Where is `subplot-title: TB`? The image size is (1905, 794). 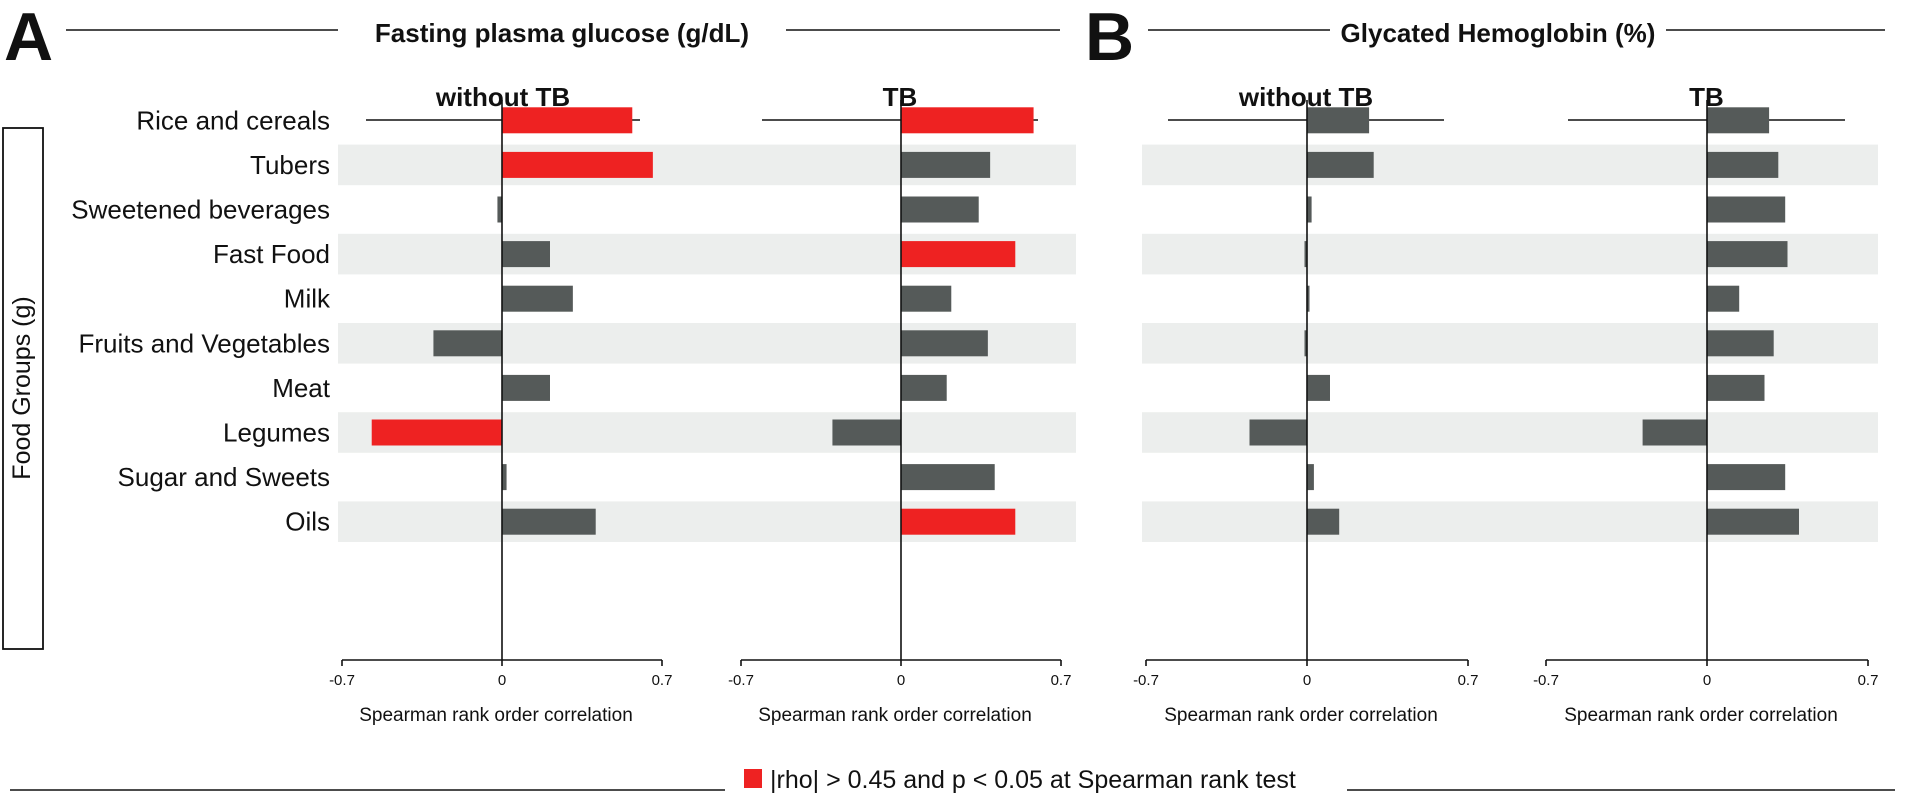
subplot-title: TB is located at coordinates (900, 97).